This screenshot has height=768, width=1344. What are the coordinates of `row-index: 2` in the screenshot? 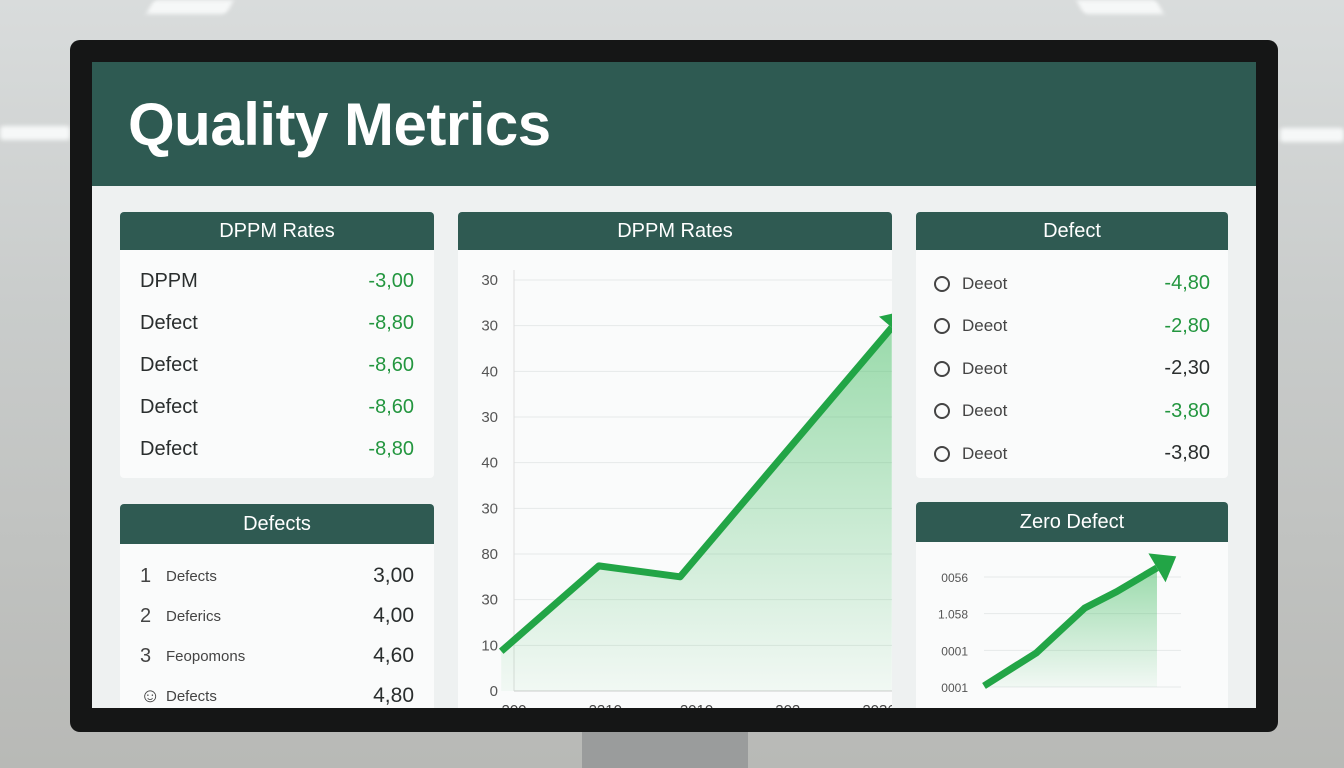 It's located at (146, 615).